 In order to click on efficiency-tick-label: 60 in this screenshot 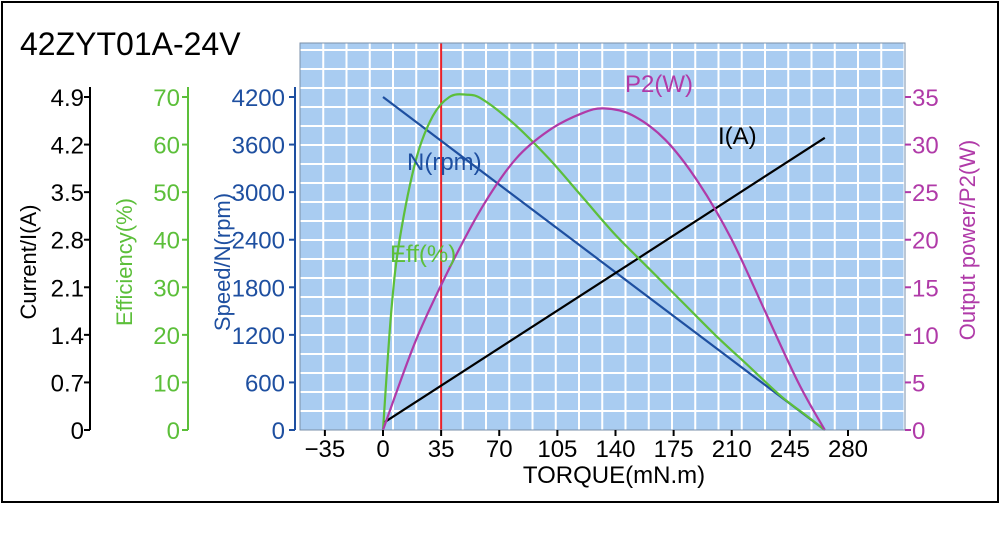, I will do `click(166, 146)`.